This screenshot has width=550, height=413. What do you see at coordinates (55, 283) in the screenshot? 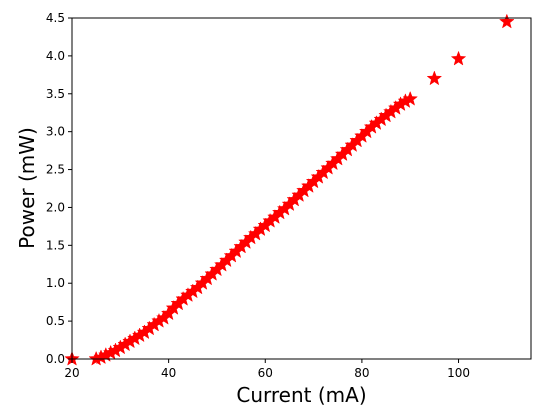
I see `y-tick-label: 1.0` at bounding box center [55, 283].